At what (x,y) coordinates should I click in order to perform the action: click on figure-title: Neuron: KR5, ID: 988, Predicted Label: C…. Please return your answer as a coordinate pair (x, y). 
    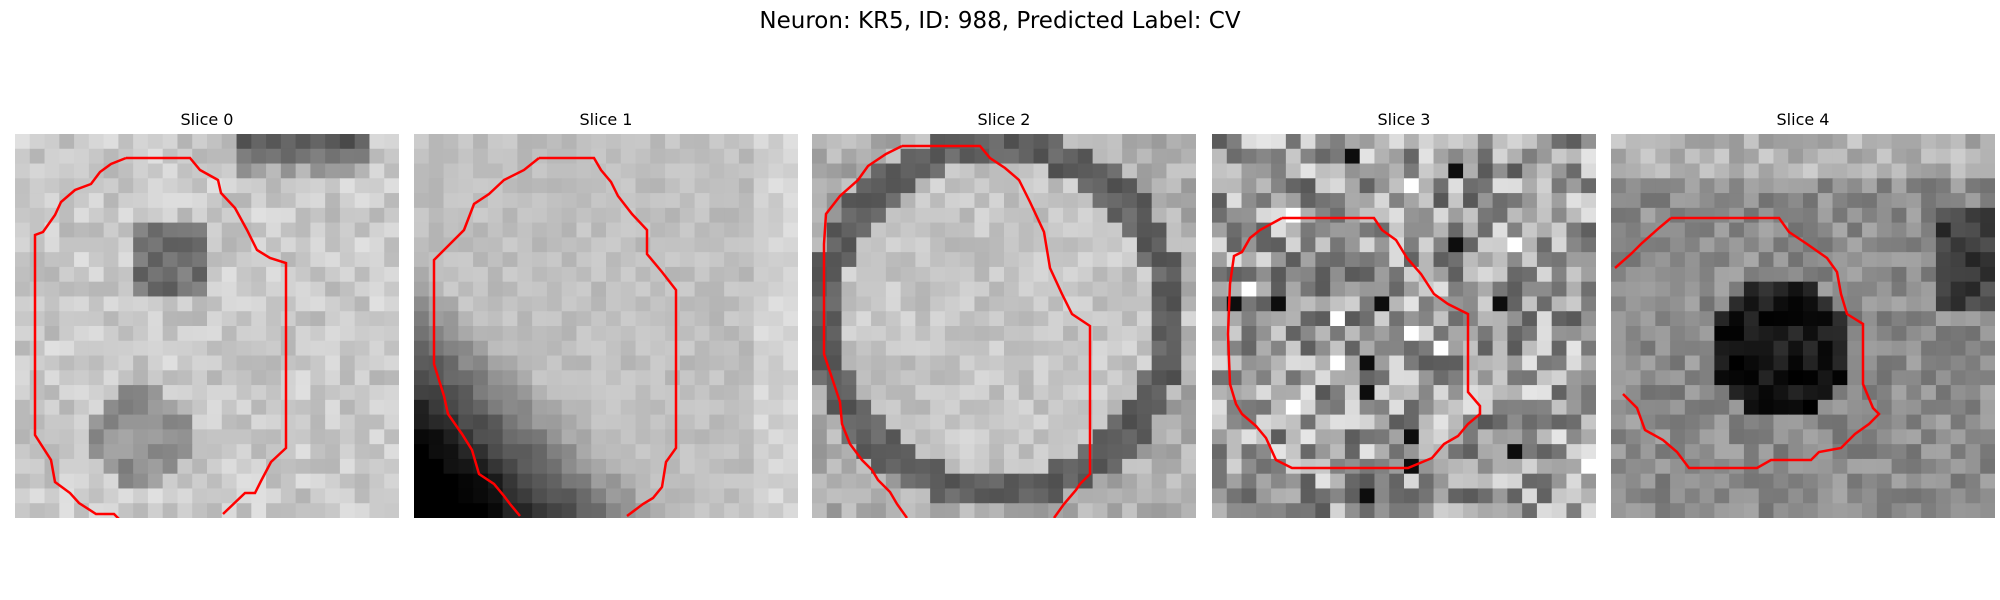
    Looking at the image, I should click on (1000, 21).